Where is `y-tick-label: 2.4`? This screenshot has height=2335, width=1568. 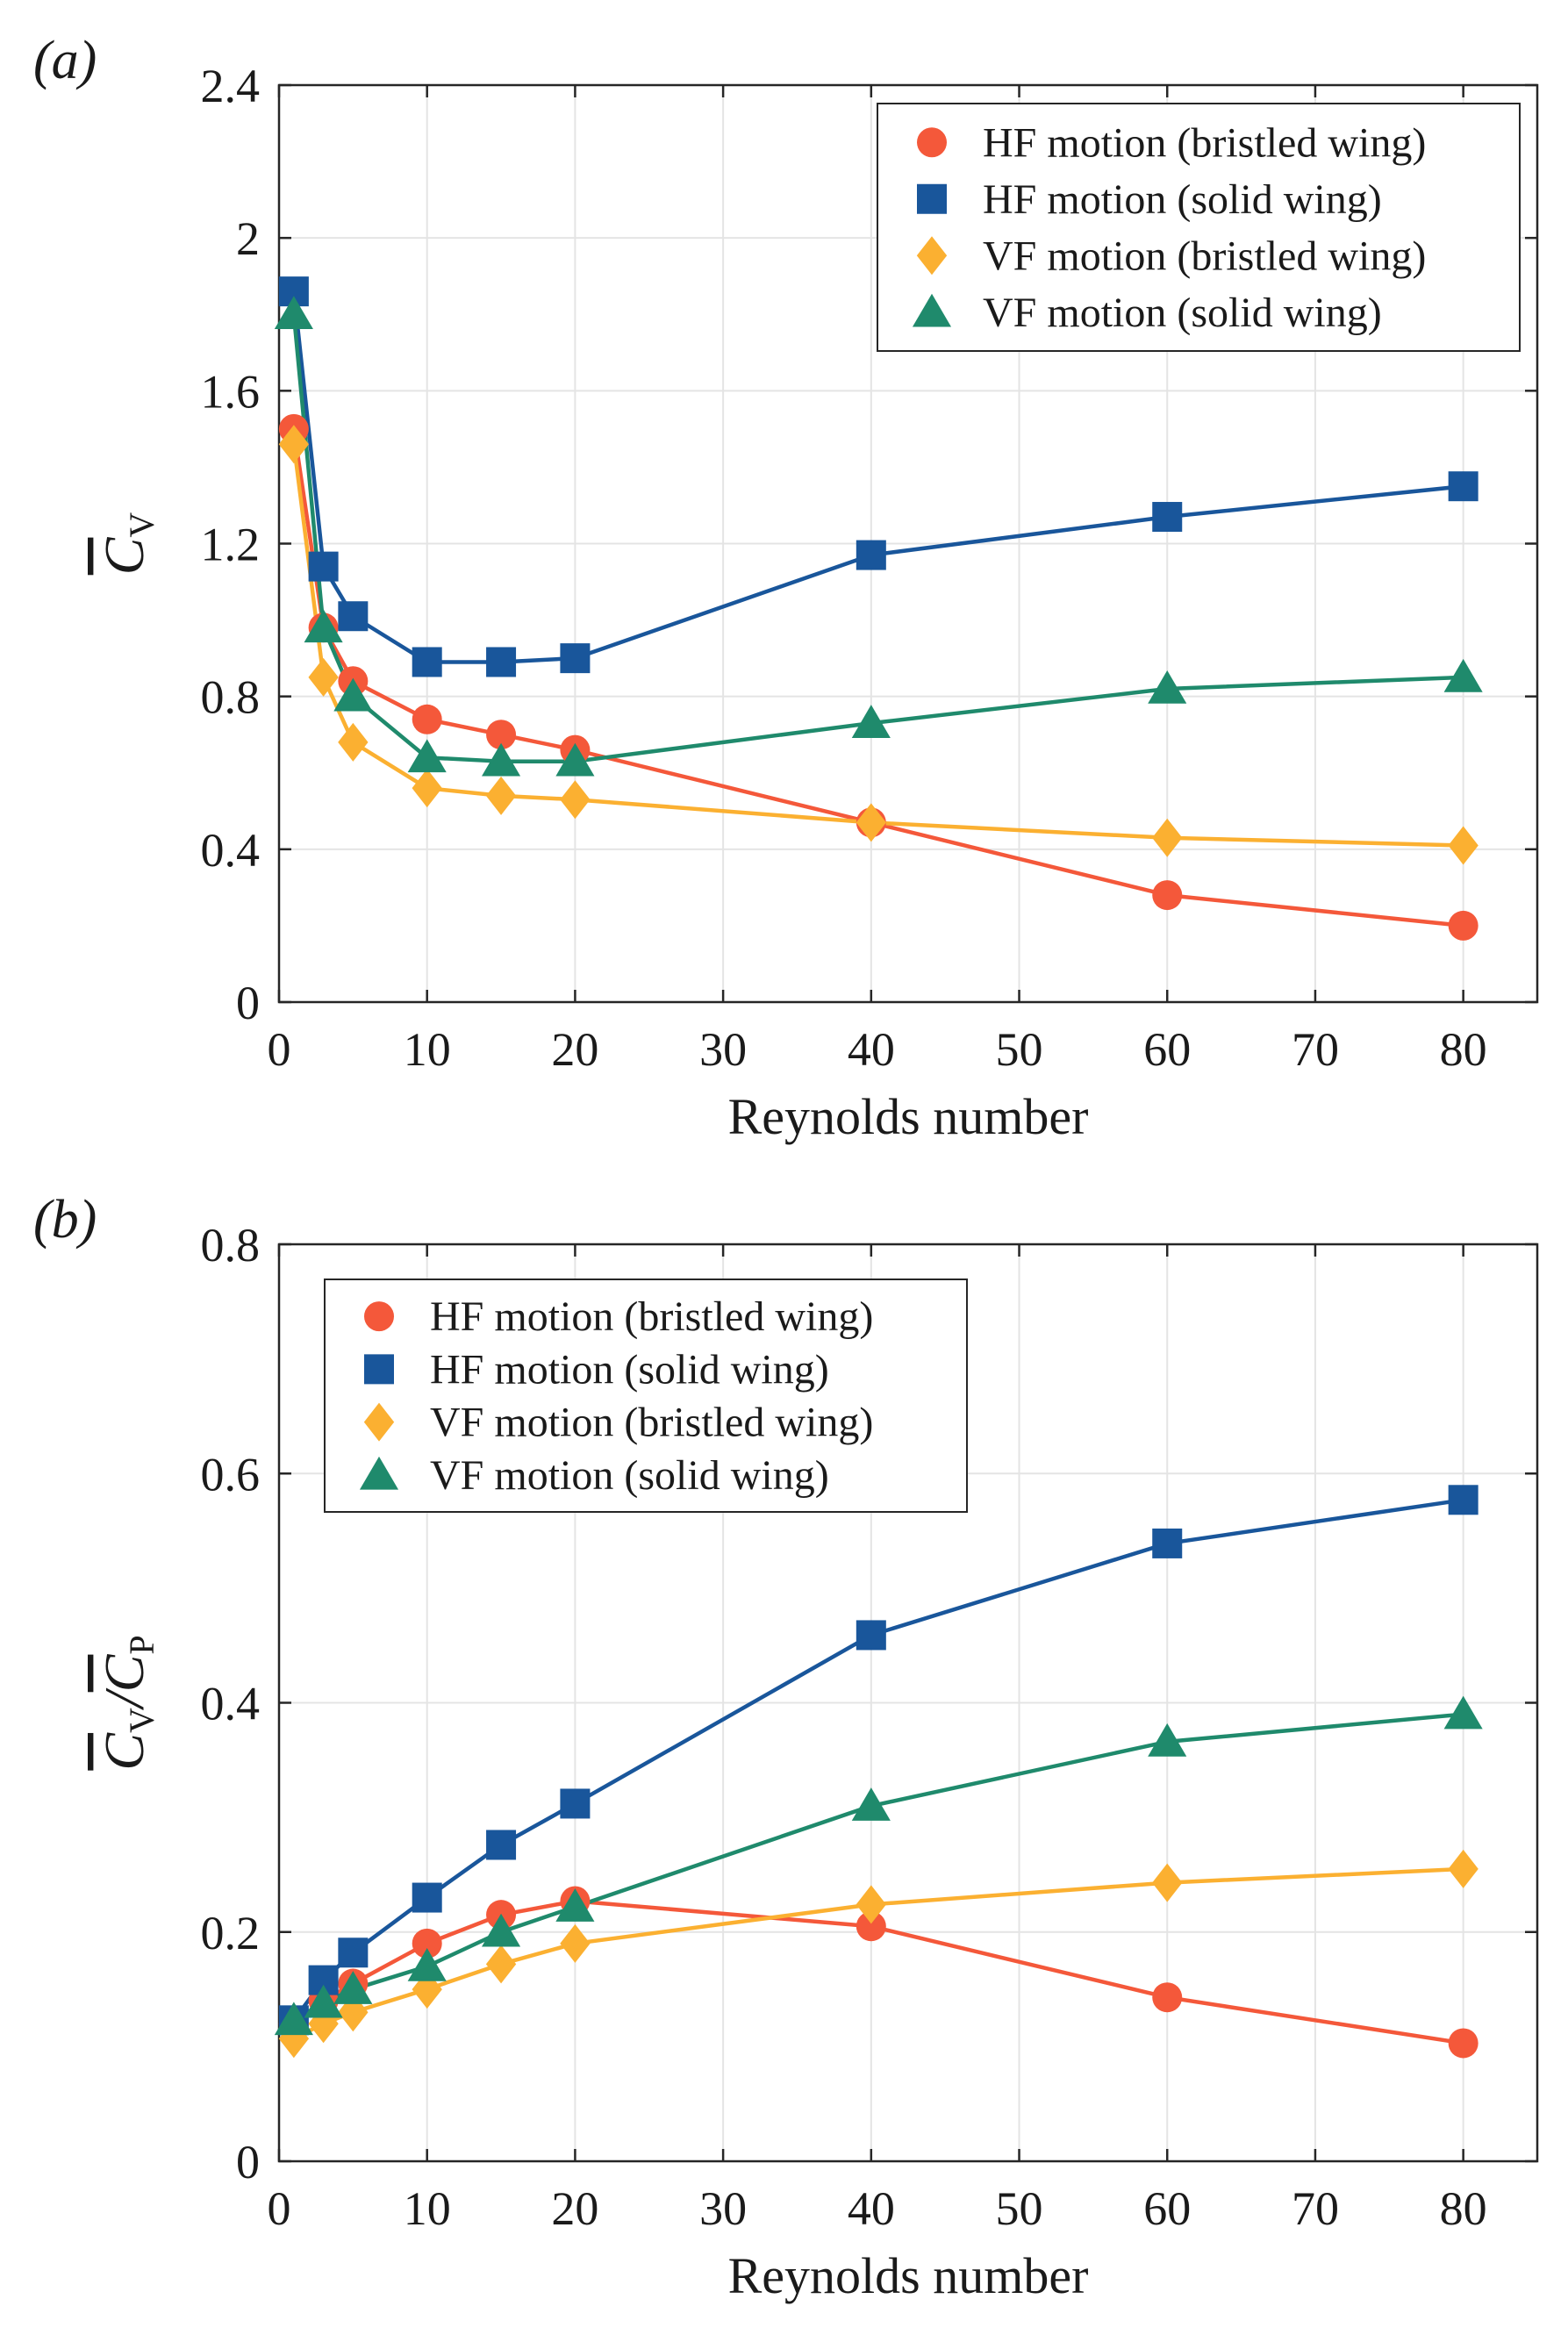
y-tick-label: 2.4 is located at coordinates (231, 86).